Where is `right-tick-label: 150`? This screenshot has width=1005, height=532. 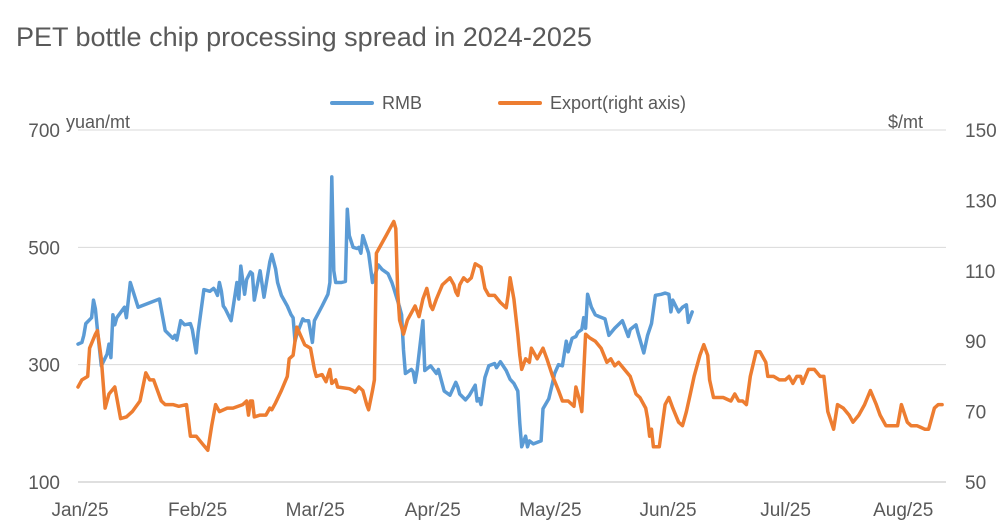
right-tick-label: 150 is located at coordinates (981, 131).